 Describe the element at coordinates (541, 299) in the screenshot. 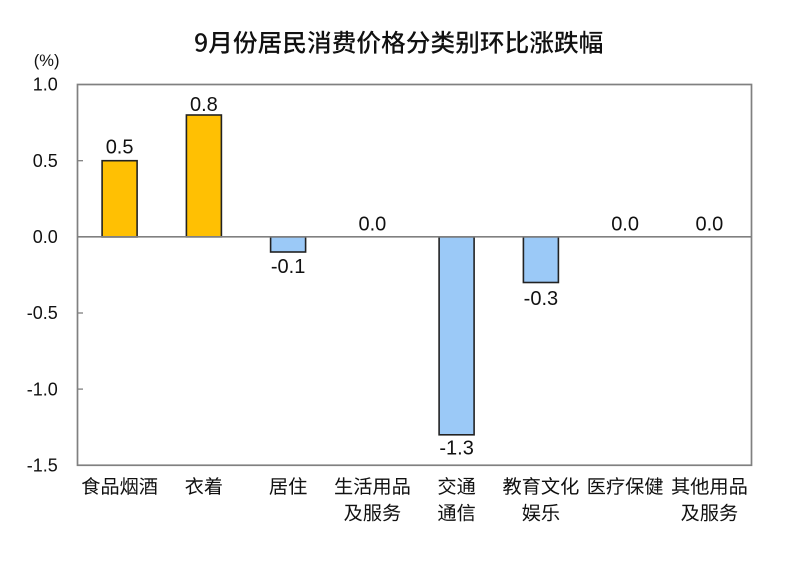

I see `svg-text: -0.3` at that location.